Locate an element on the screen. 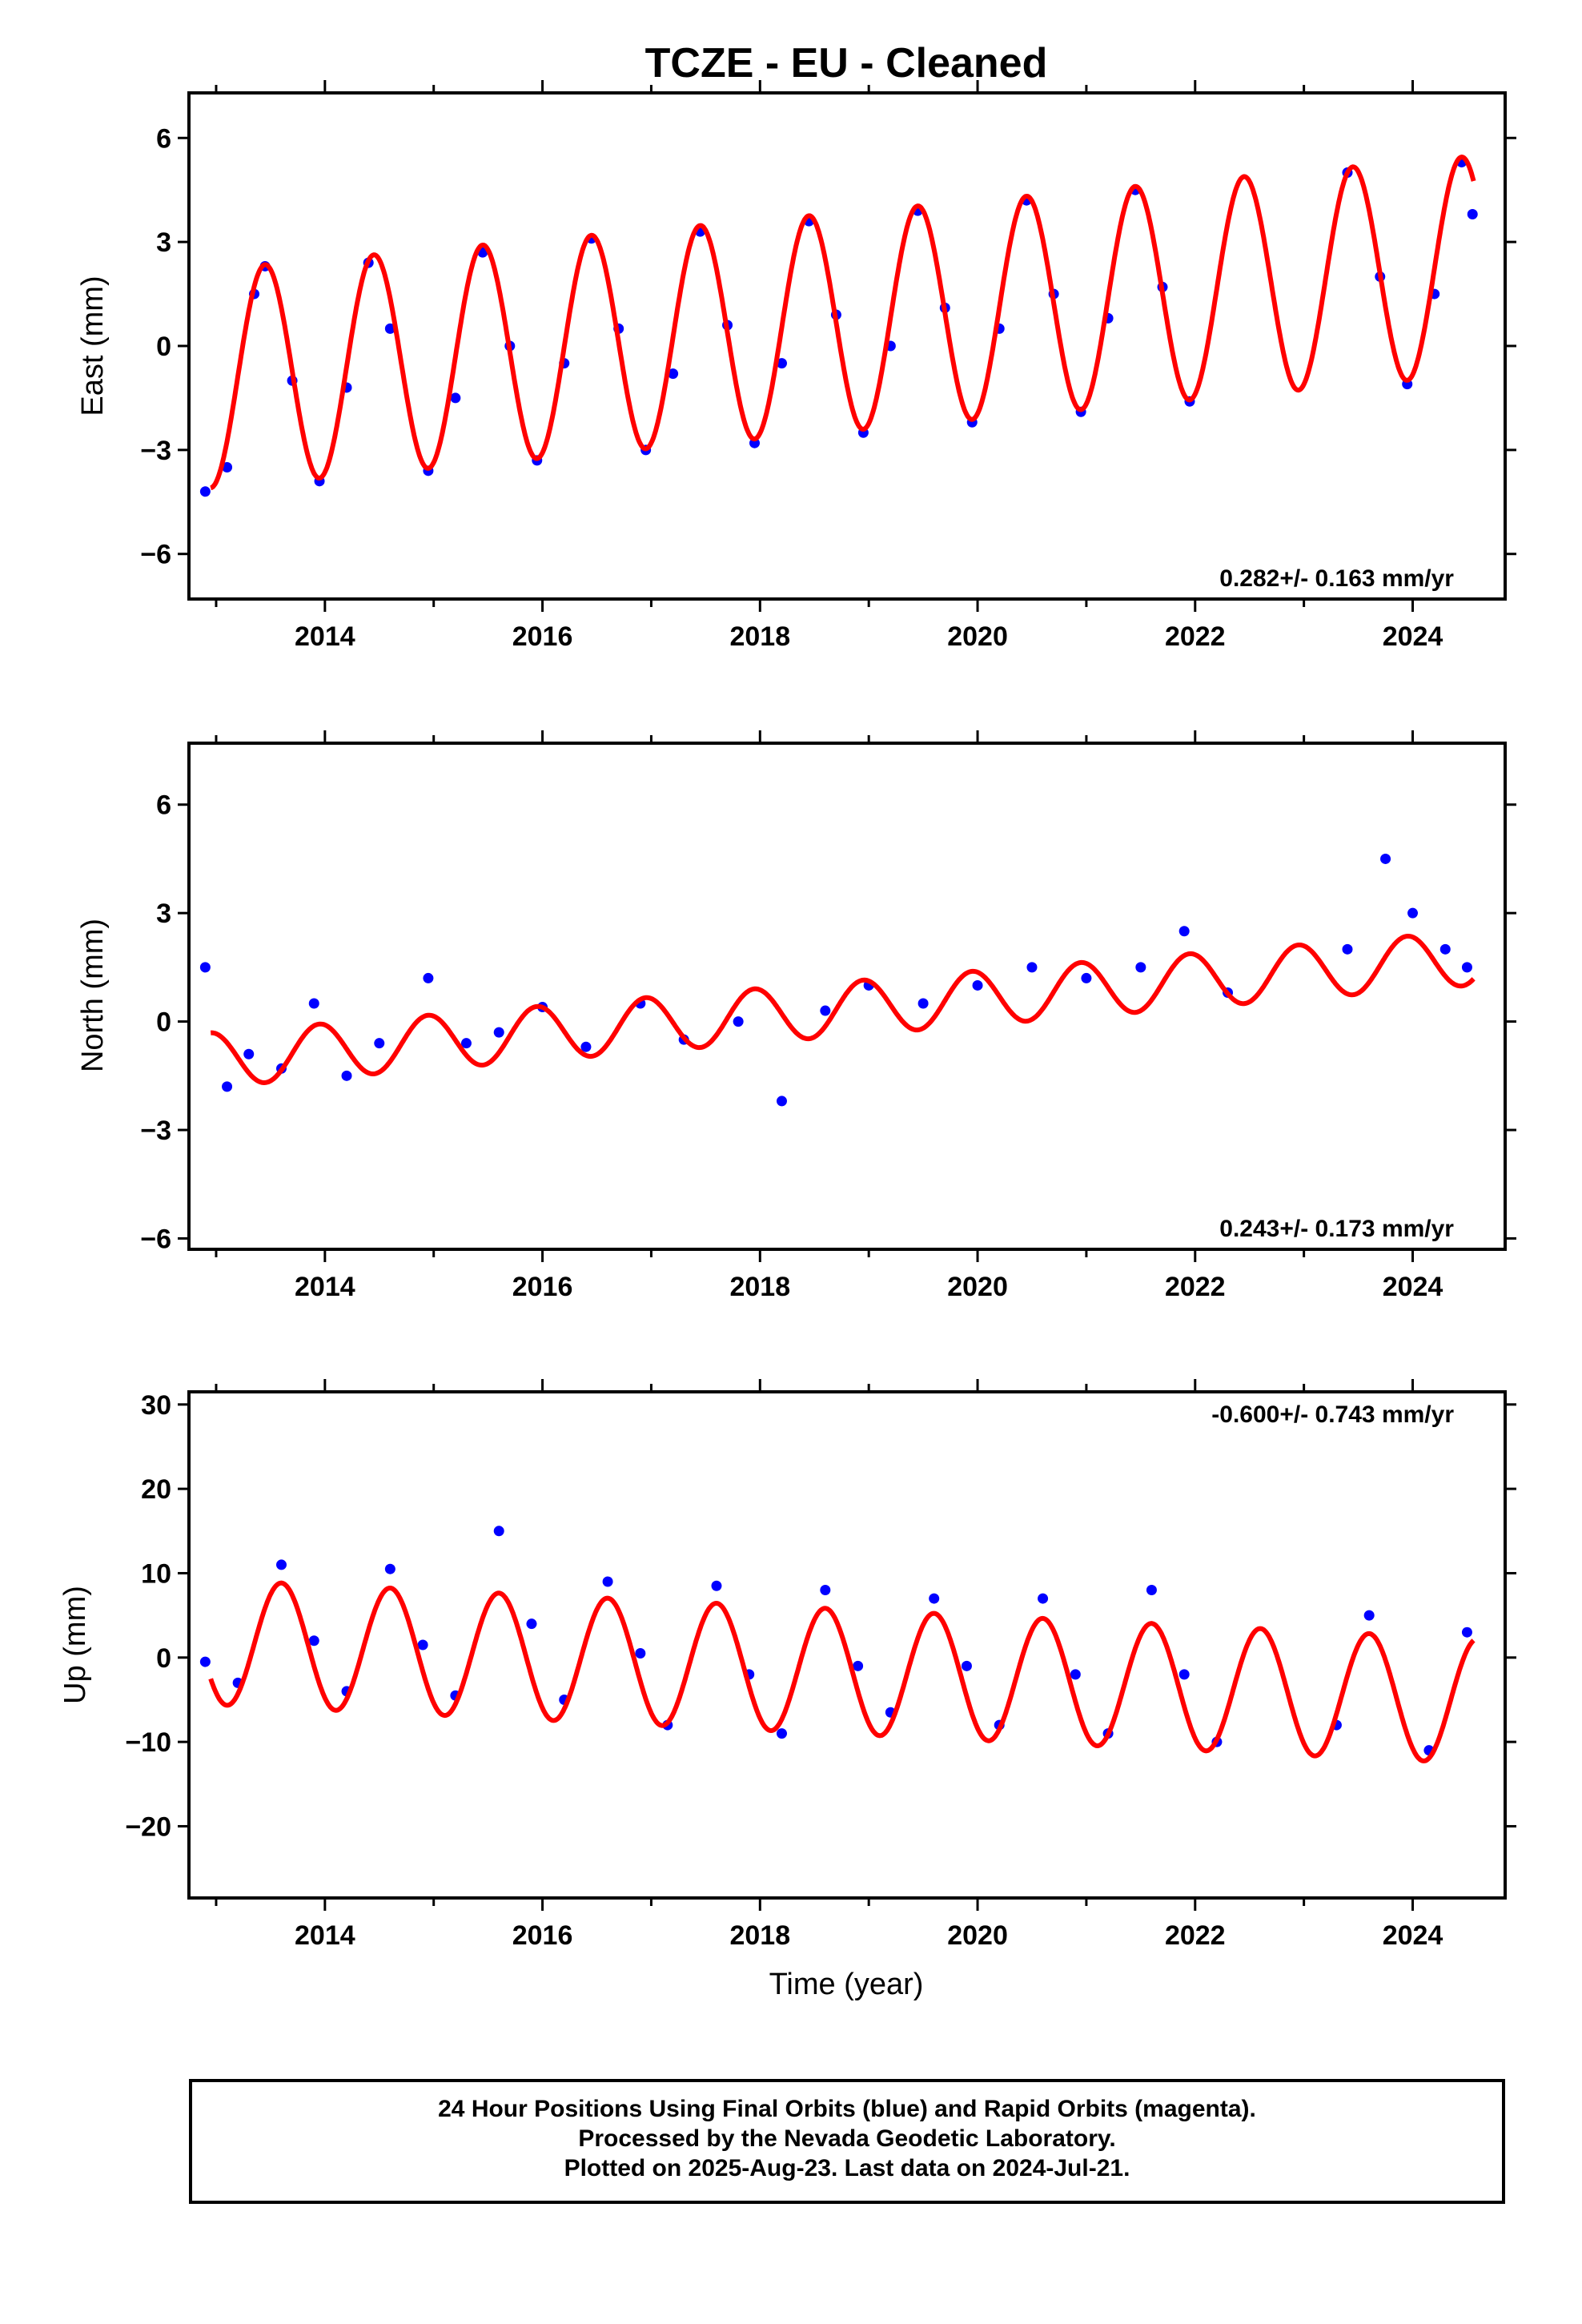 The width and height of the screenshot is (1582, 2324). up-y-tick-label: 20 is located at coordinates (156, 1489).